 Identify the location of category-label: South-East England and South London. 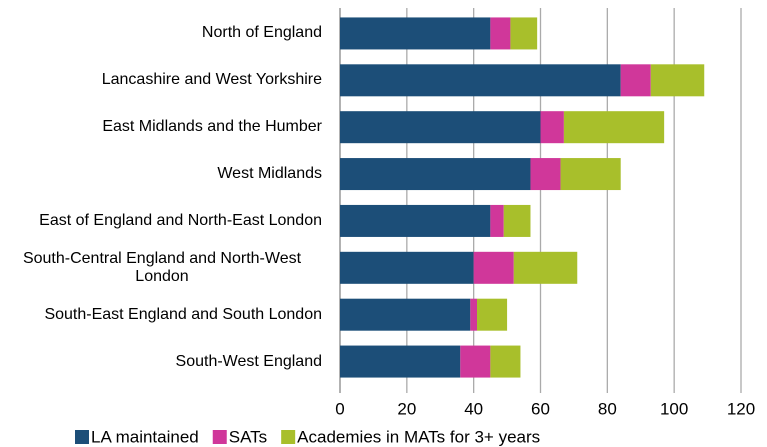
(162, 315).